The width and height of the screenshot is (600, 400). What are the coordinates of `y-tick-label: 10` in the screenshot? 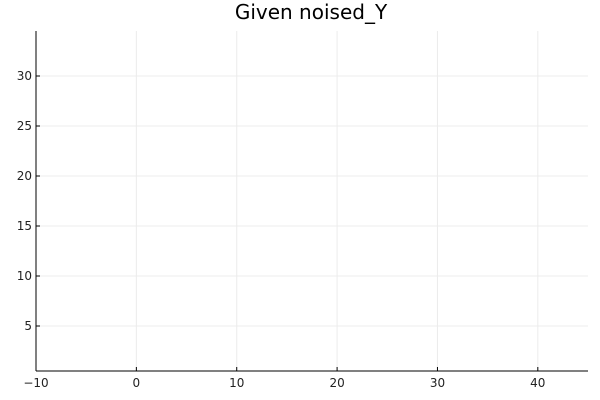 It's located at (24, 276).